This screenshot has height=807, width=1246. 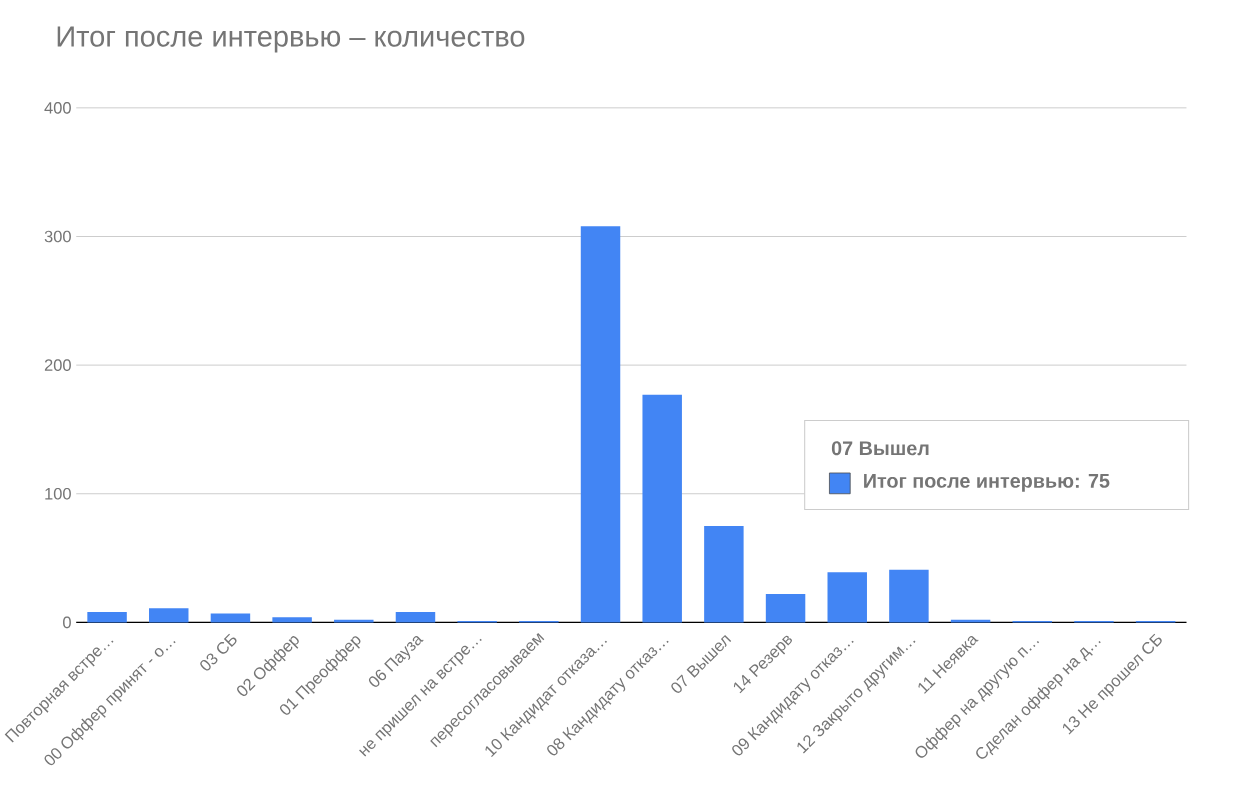 I want to click on y-tick-label: 0, so click(x=67, y=622).